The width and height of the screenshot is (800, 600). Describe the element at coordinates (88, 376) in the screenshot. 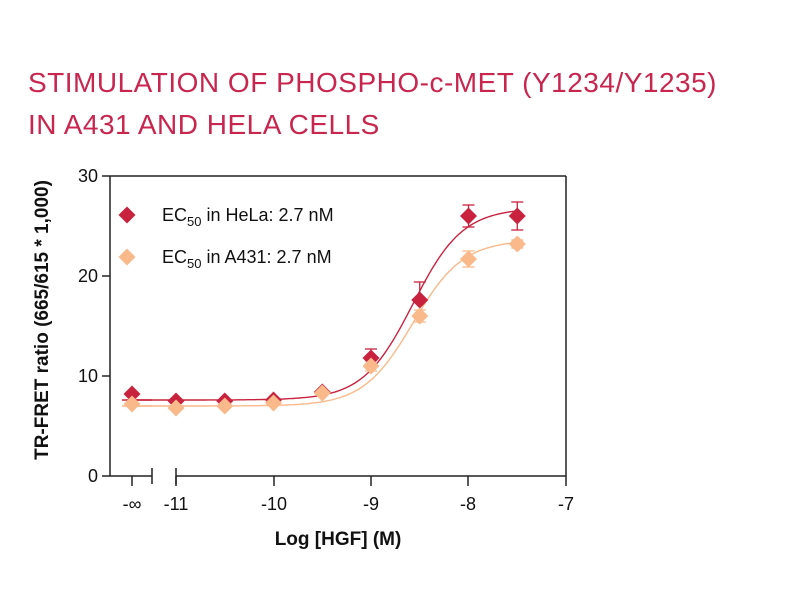

I see `y-tick-label-10: 10` at that location.